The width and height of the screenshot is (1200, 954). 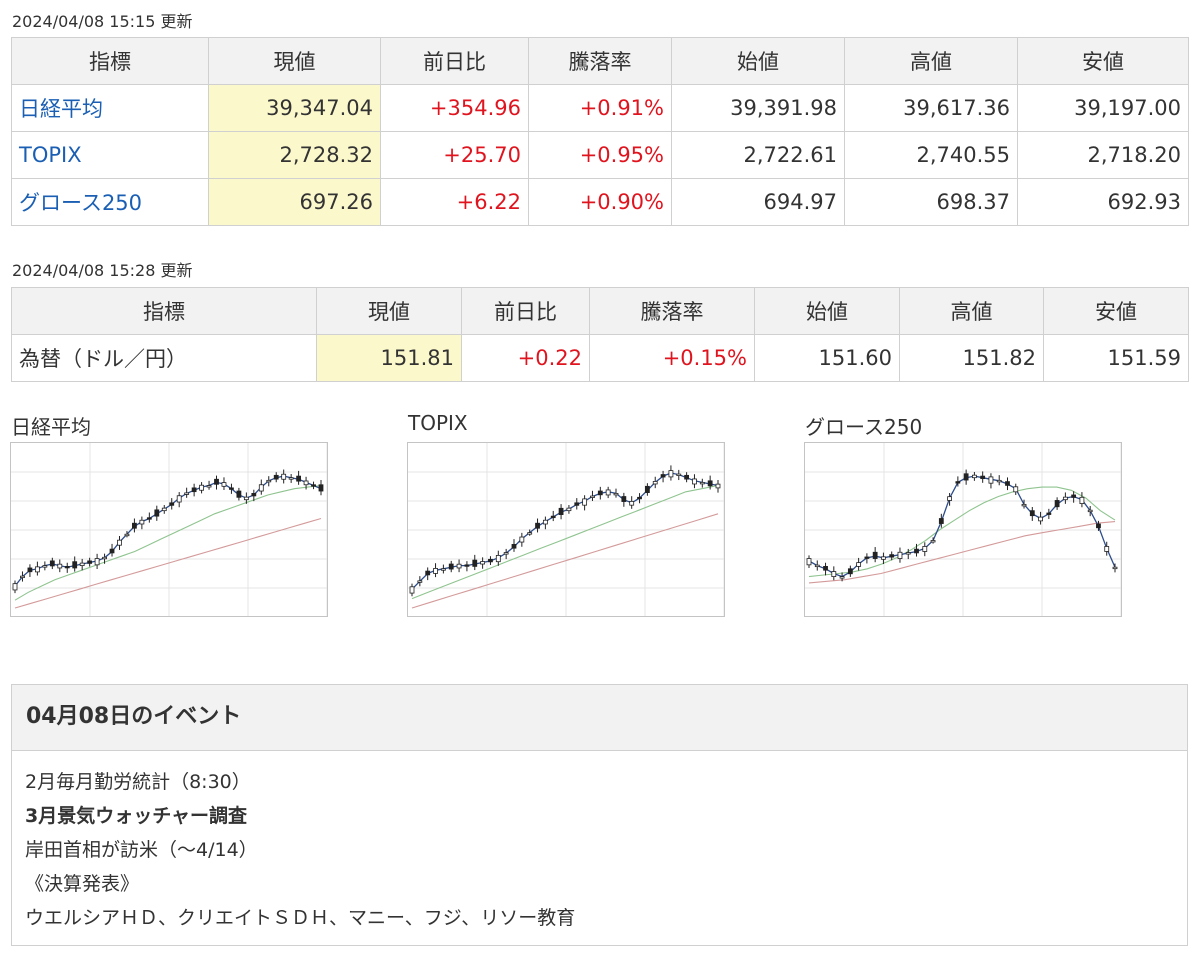 What do you see at coordinates (110, 108) in the screenshot?
I see `indicator-name-cell: 日経平均` at bounding box center [110, 108].